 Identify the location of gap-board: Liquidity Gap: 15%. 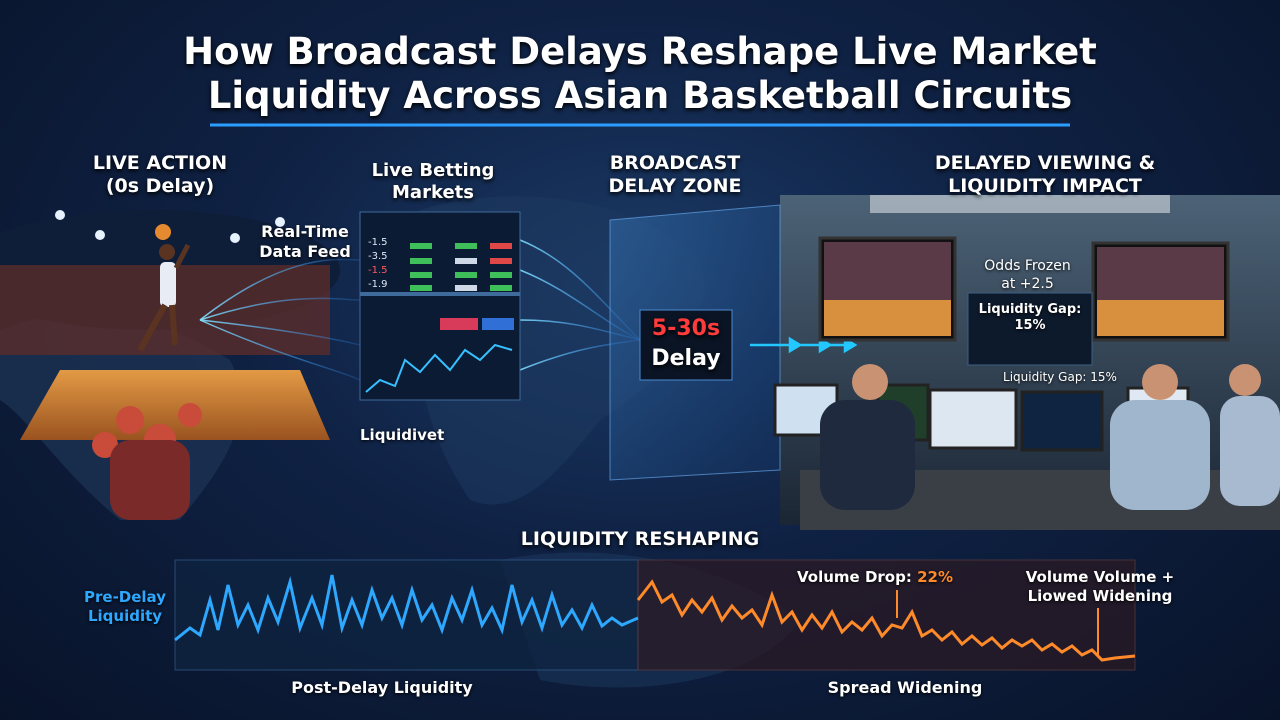
(1030, 318).